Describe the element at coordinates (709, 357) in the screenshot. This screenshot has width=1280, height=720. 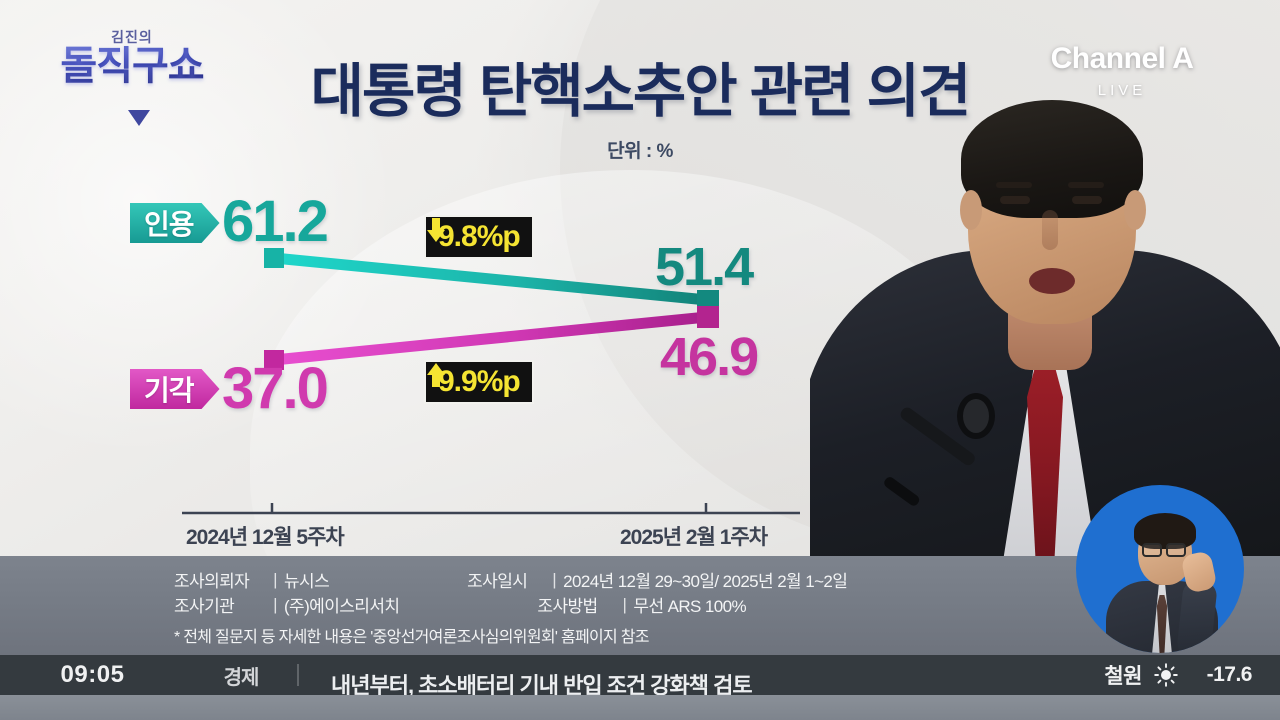
I see `value-reject-end: 46.9` at that location.